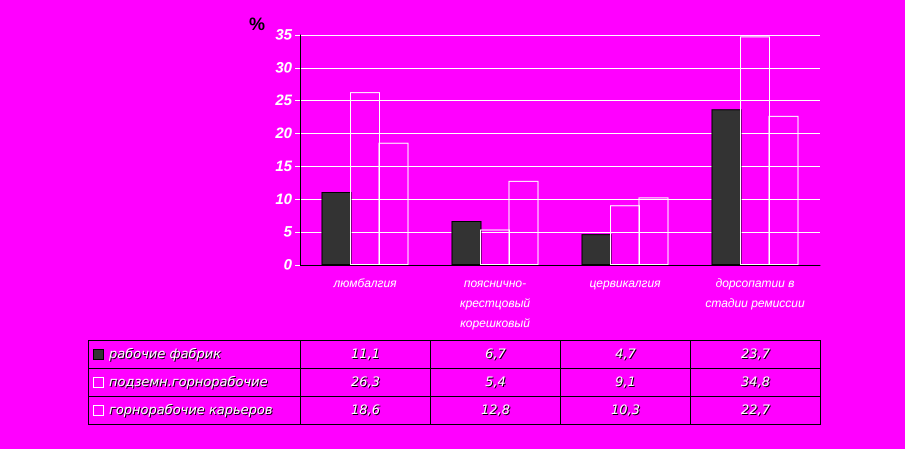 This screenshot has height=449, width=905. What do you see at coordinates (365, 382) in the screenshot?
I see `data-label: 26,3` at bounding box center [365, 382].